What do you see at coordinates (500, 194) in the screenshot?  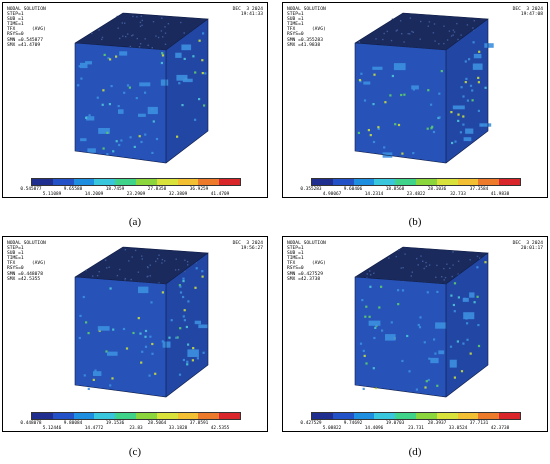 I see `legend-tick-label: 41.9838` at bounding box center [500, 194].